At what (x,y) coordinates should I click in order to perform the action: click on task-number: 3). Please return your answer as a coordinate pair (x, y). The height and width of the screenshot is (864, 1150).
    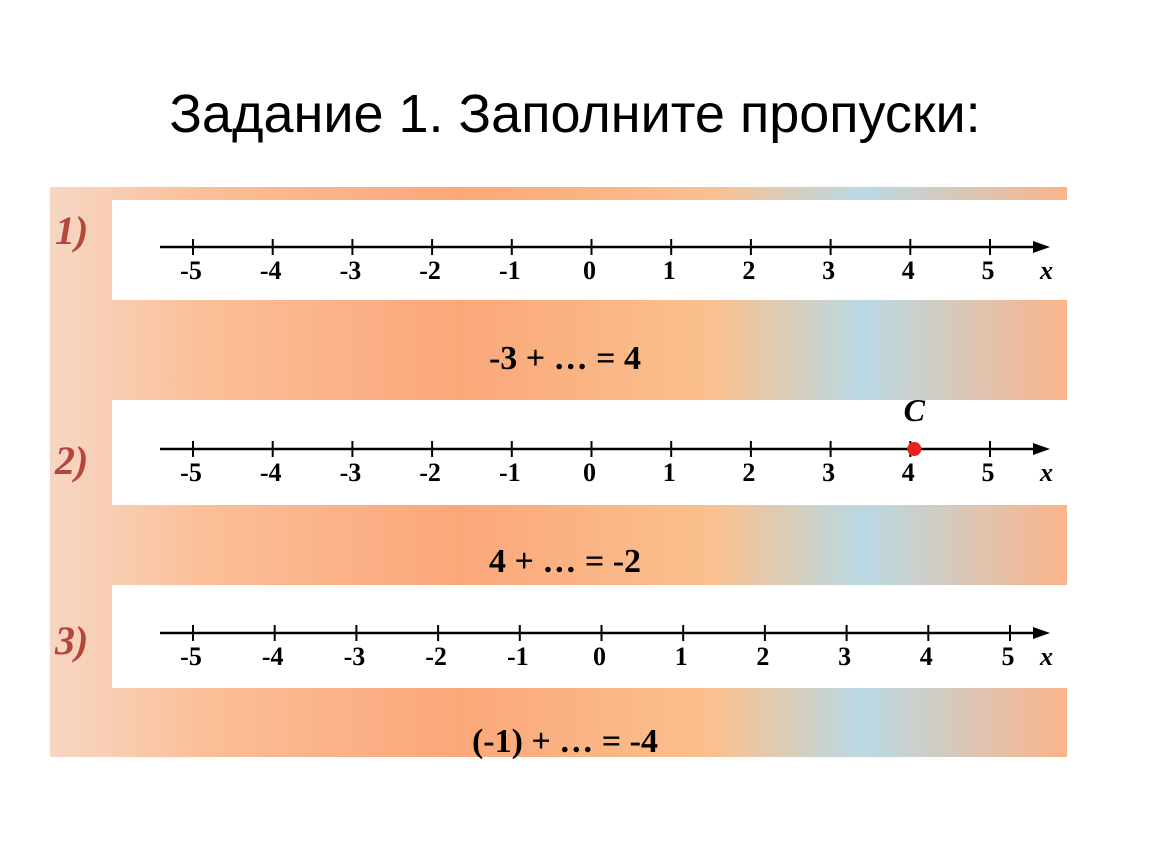
    Looking at the image, I should click on (71, 640).